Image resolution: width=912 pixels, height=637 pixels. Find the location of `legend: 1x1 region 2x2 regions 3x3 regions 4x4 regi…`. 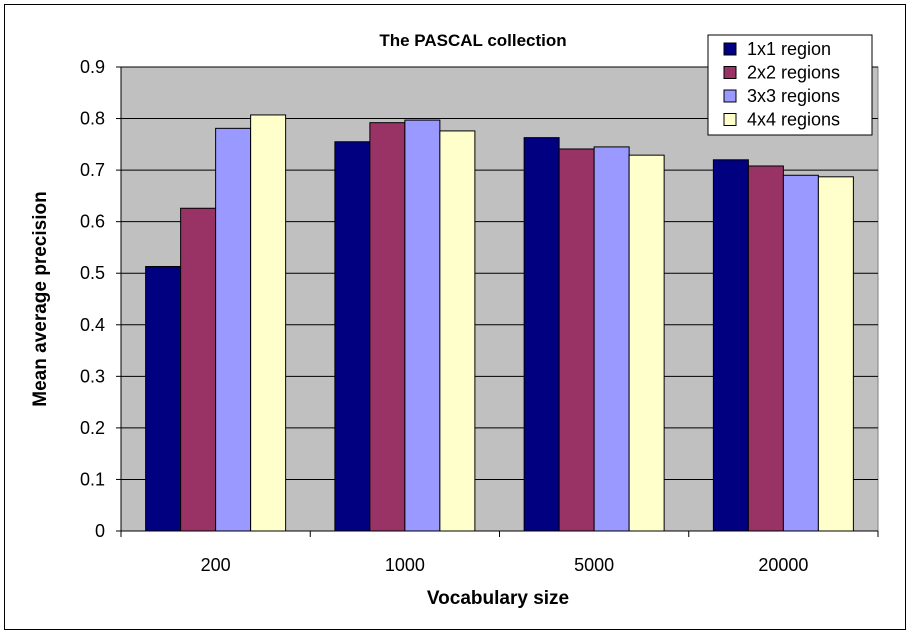

legend: 1x1 region 2x2 regions 3x3 regions 4x4 regi… is located at coordinates (790, 85).